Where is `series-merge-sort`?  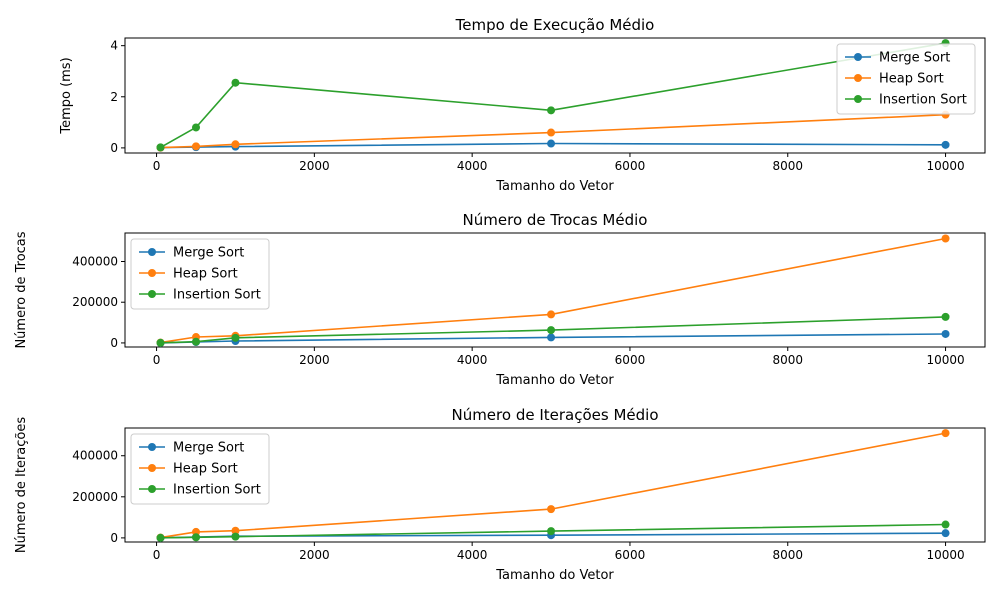
series-merge-sort is located at coordinates (553, 145).